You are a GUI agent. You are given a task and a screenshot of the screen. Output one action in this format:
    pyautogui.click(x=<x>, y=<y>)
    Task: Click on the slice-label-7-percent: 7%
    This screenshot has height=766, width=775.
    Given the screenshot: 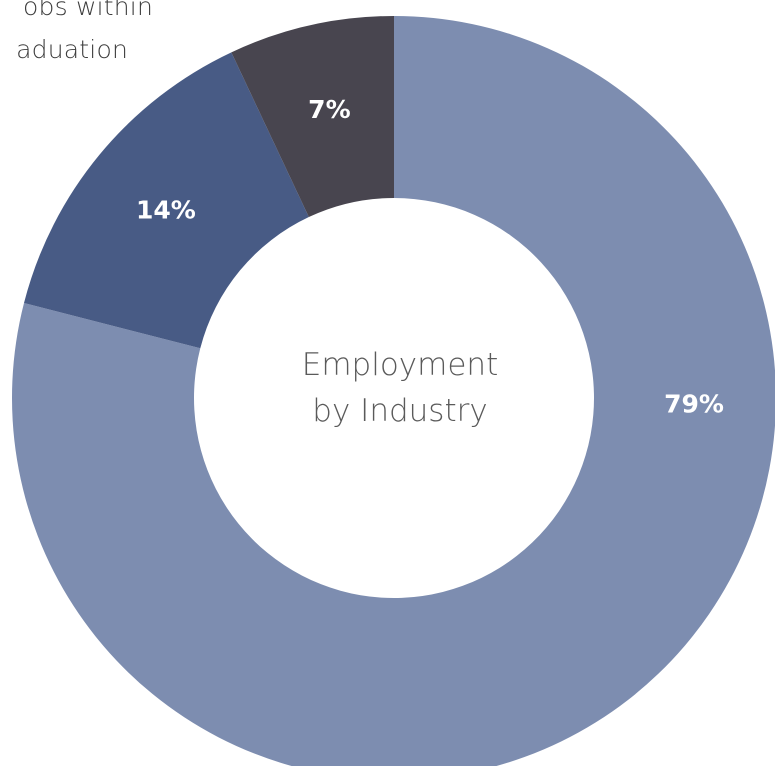 What is the action you would take?
    pyautogui.click(x=329, y=109)
    